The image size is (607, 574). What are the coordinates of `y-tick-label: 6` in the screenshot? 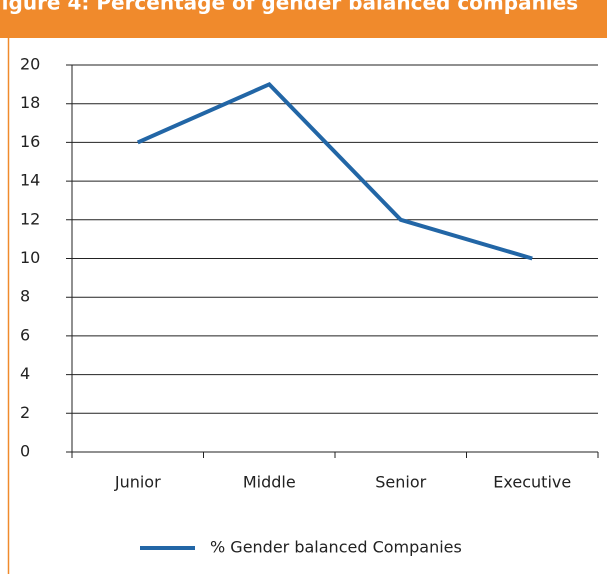 It's located at (25, 334).